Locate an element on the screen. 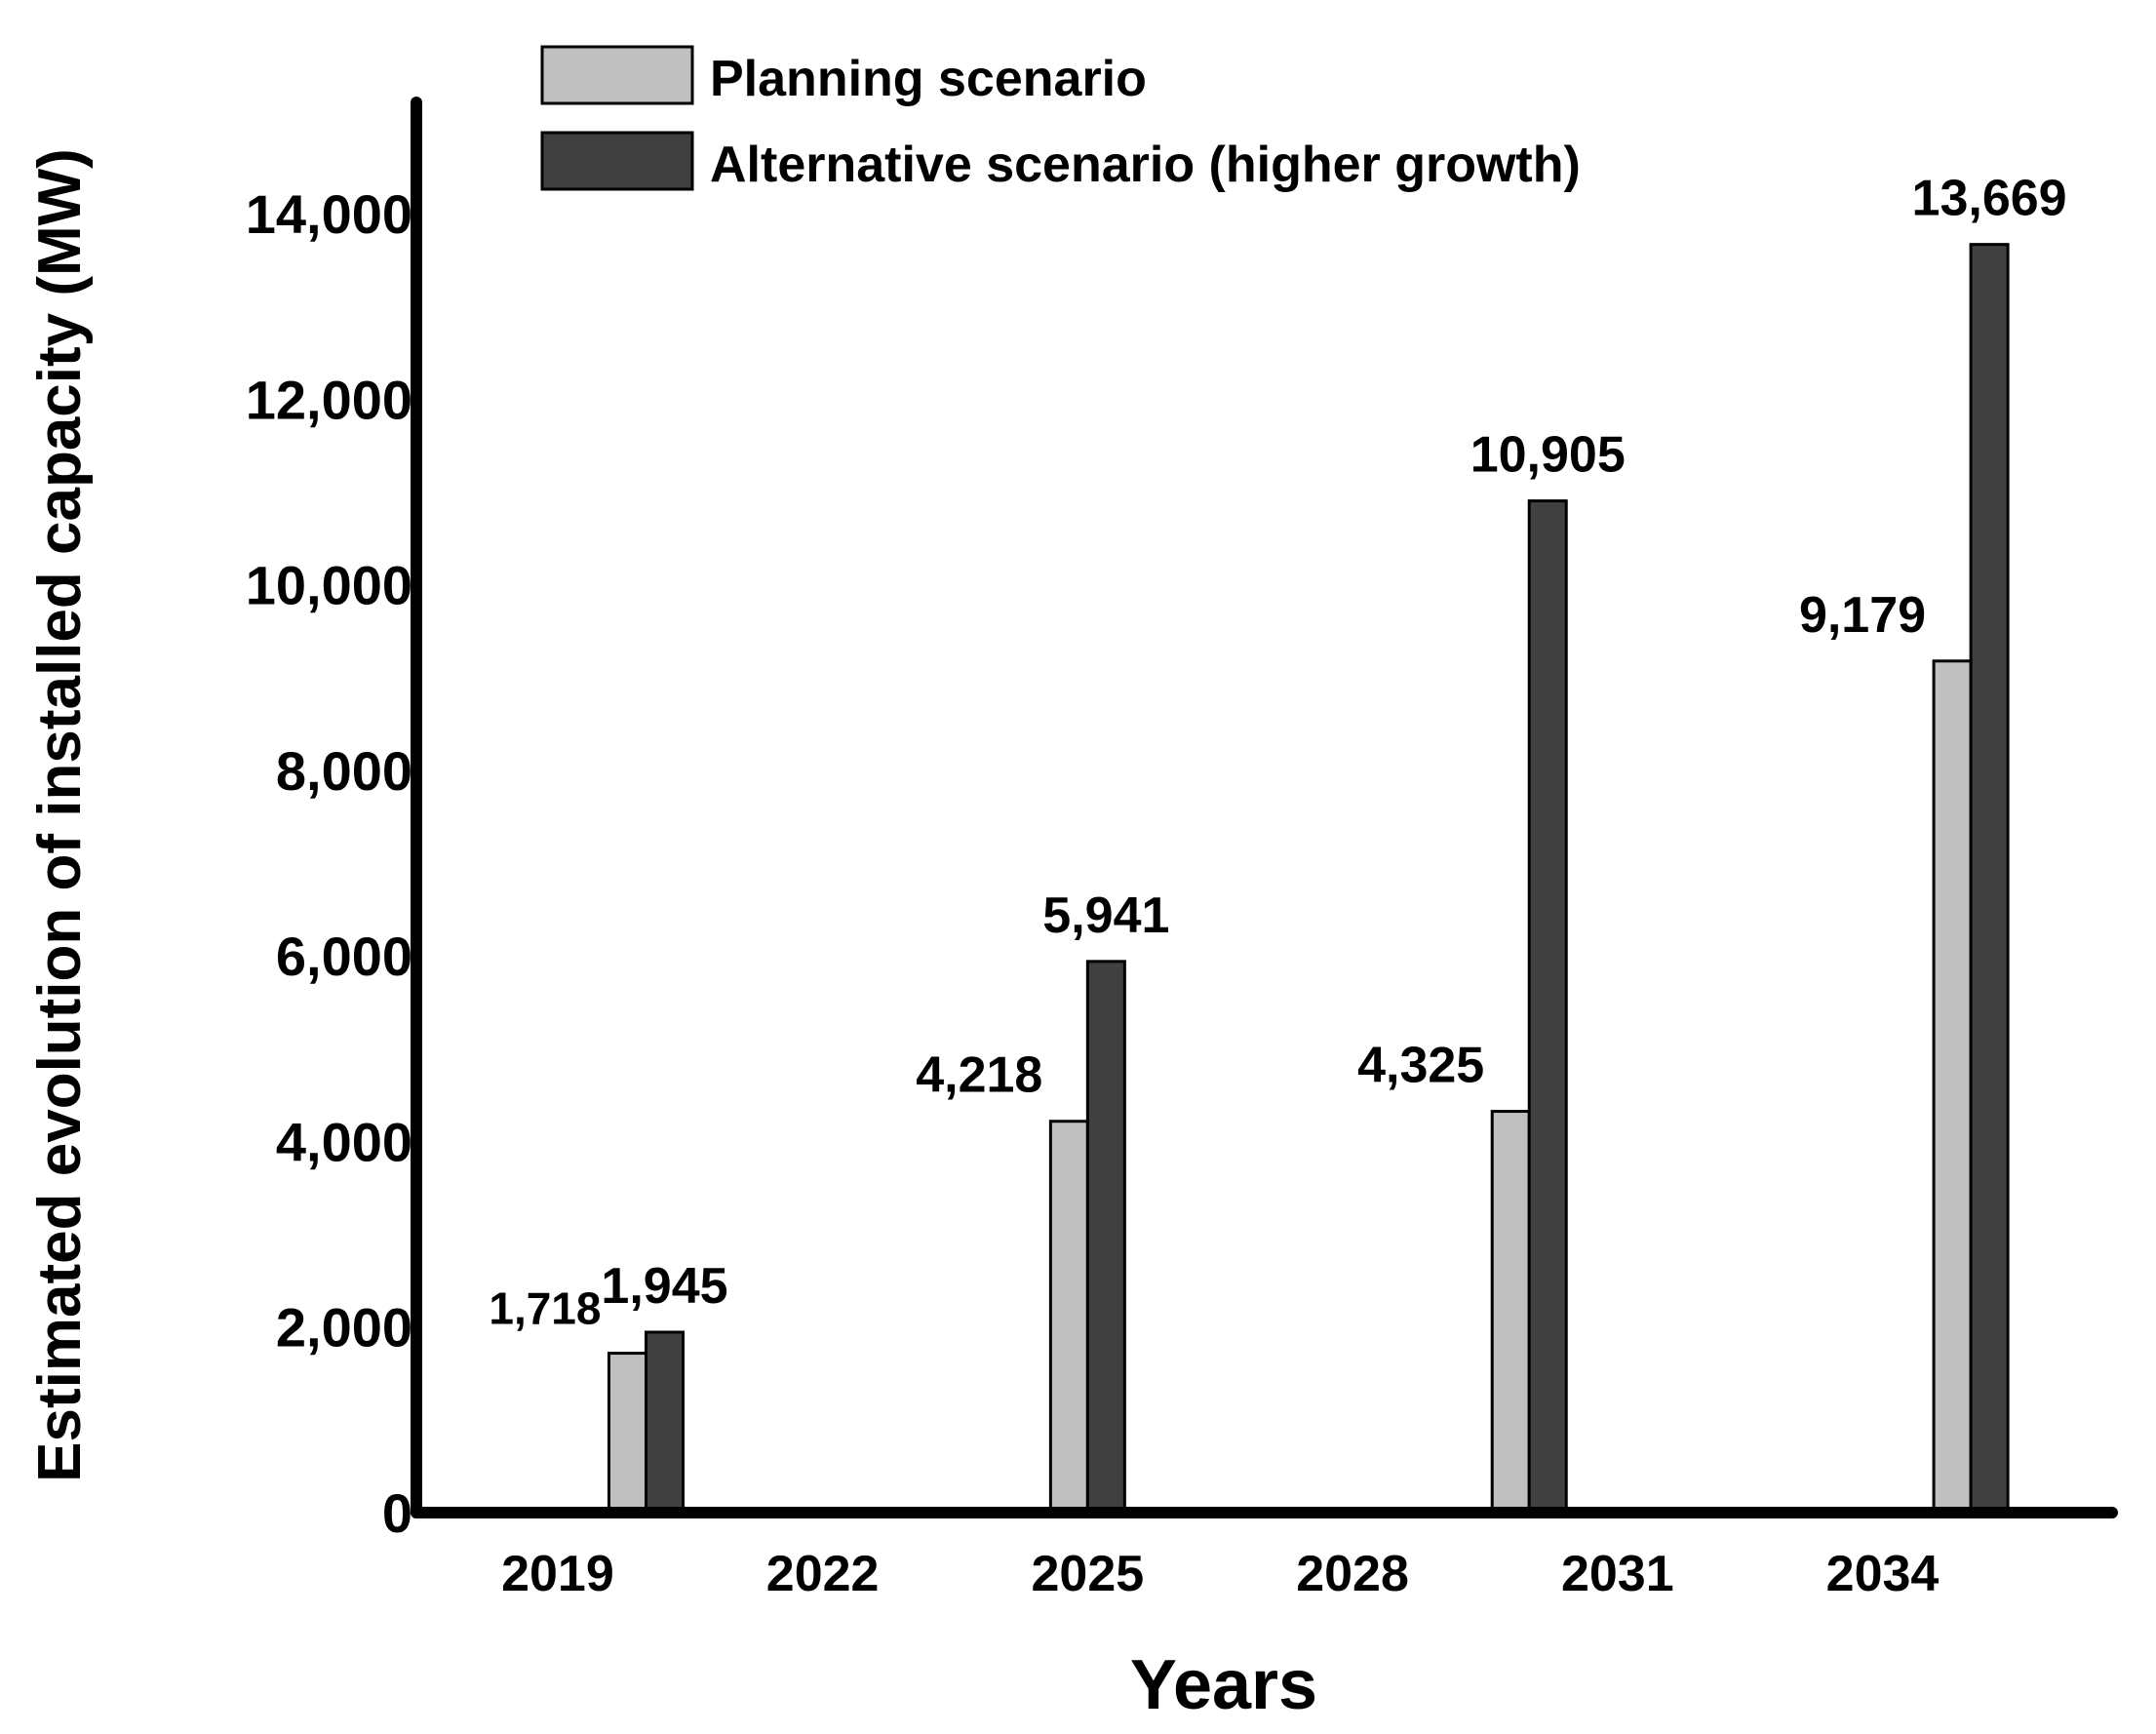 The width and height of the screenshot is (2156, 1734). data-label-alternative: 10,905 is located at coordinates (1548, 456).